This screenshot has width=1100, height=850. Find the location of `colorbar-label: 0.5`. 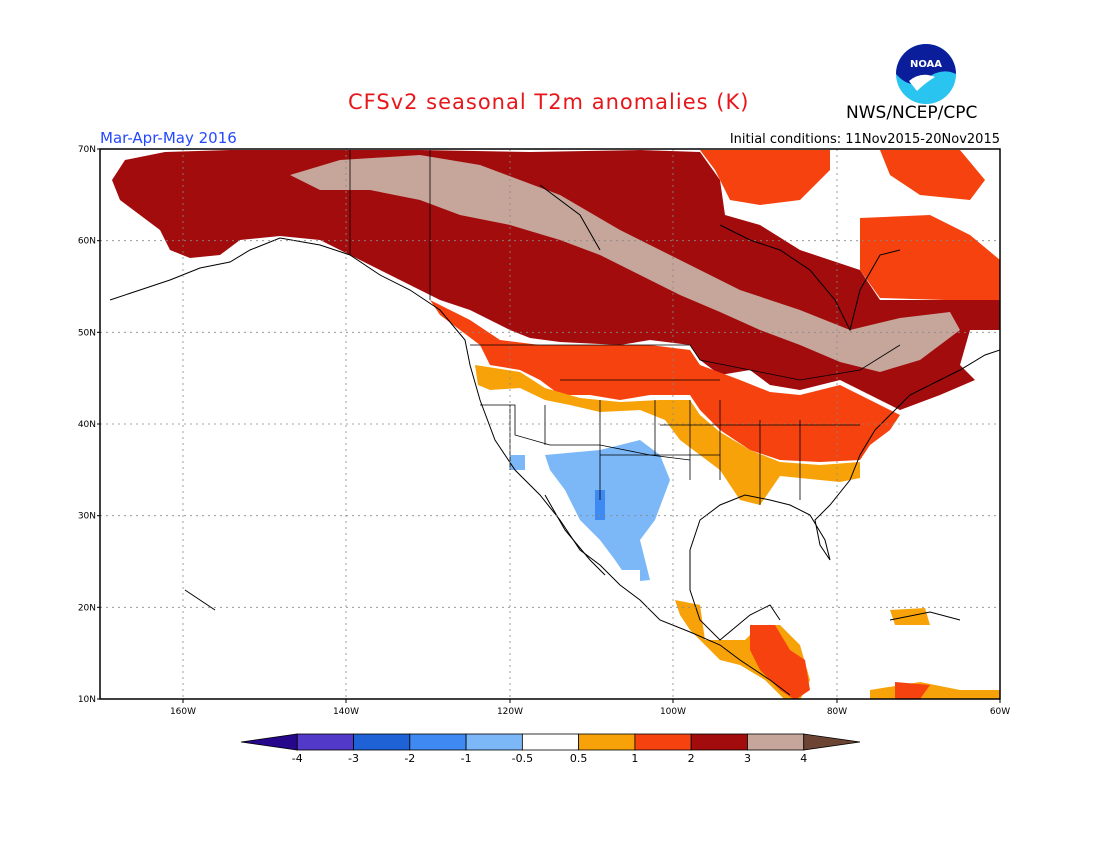

colorbar-label: 0.5 is located at coordinates (579, 758).